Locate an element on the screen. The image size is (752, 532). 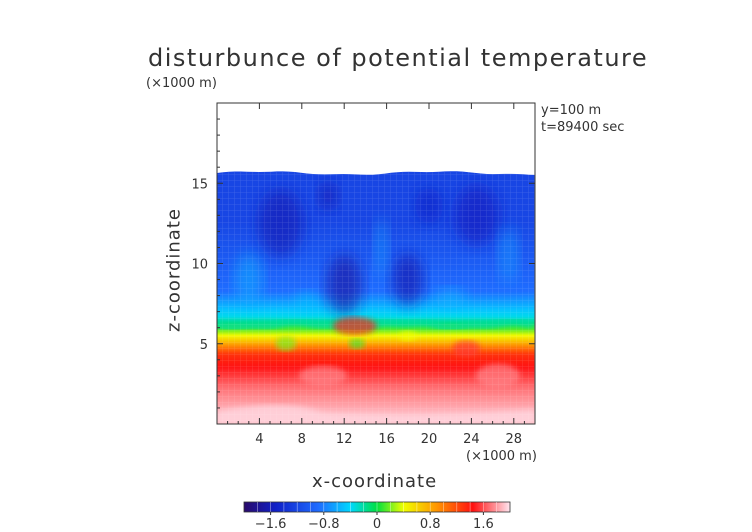
annotation-time: t=89400 sec is located at coordinates (583, 127).